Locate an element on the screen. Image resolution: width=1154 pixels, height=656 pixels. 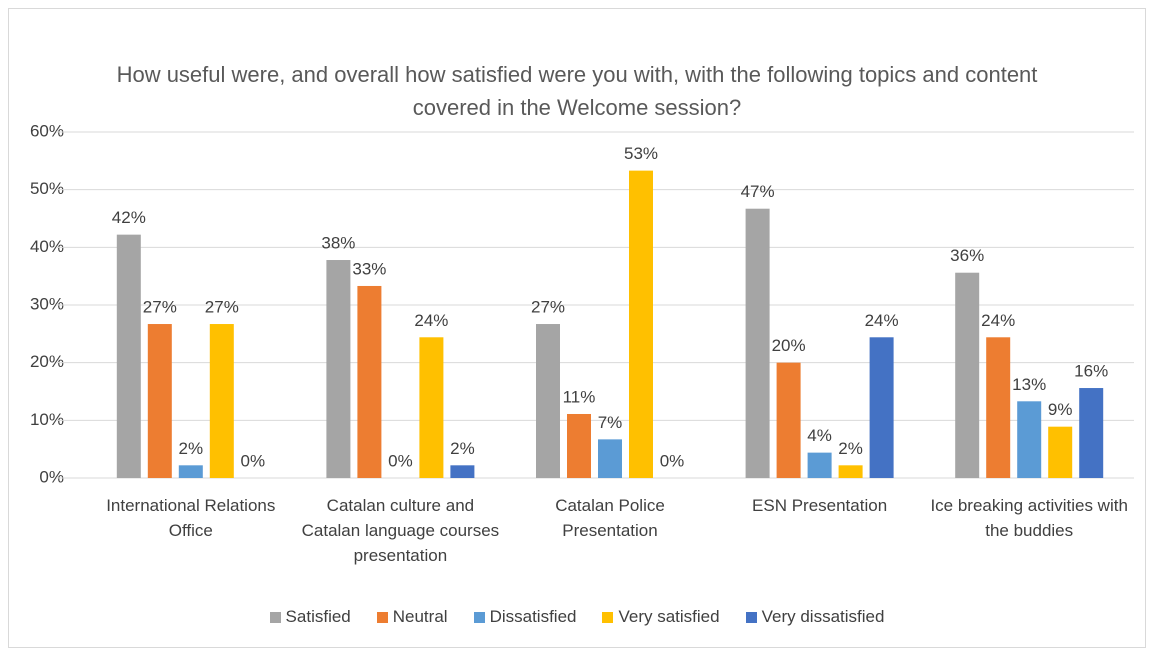
data-label: 7% is located at coordinates (610, 422).